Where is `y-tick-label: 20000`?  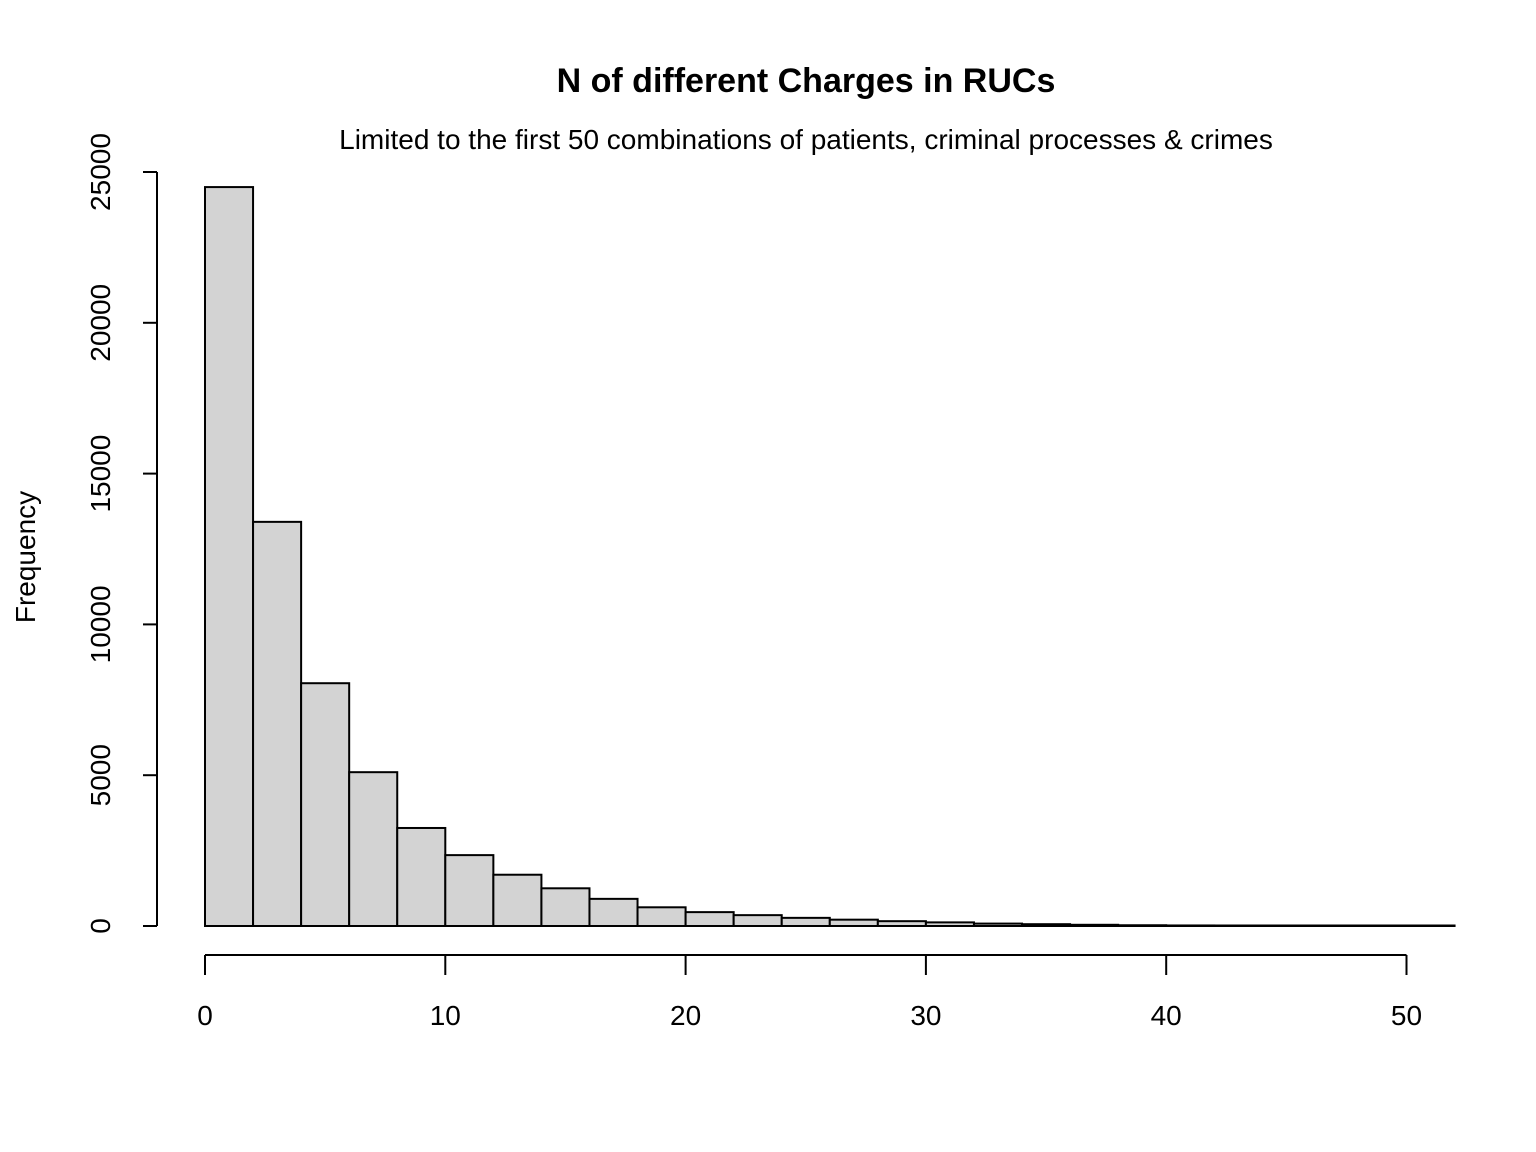
y-tick-label: 20000 is located at coordinates (100, 323).